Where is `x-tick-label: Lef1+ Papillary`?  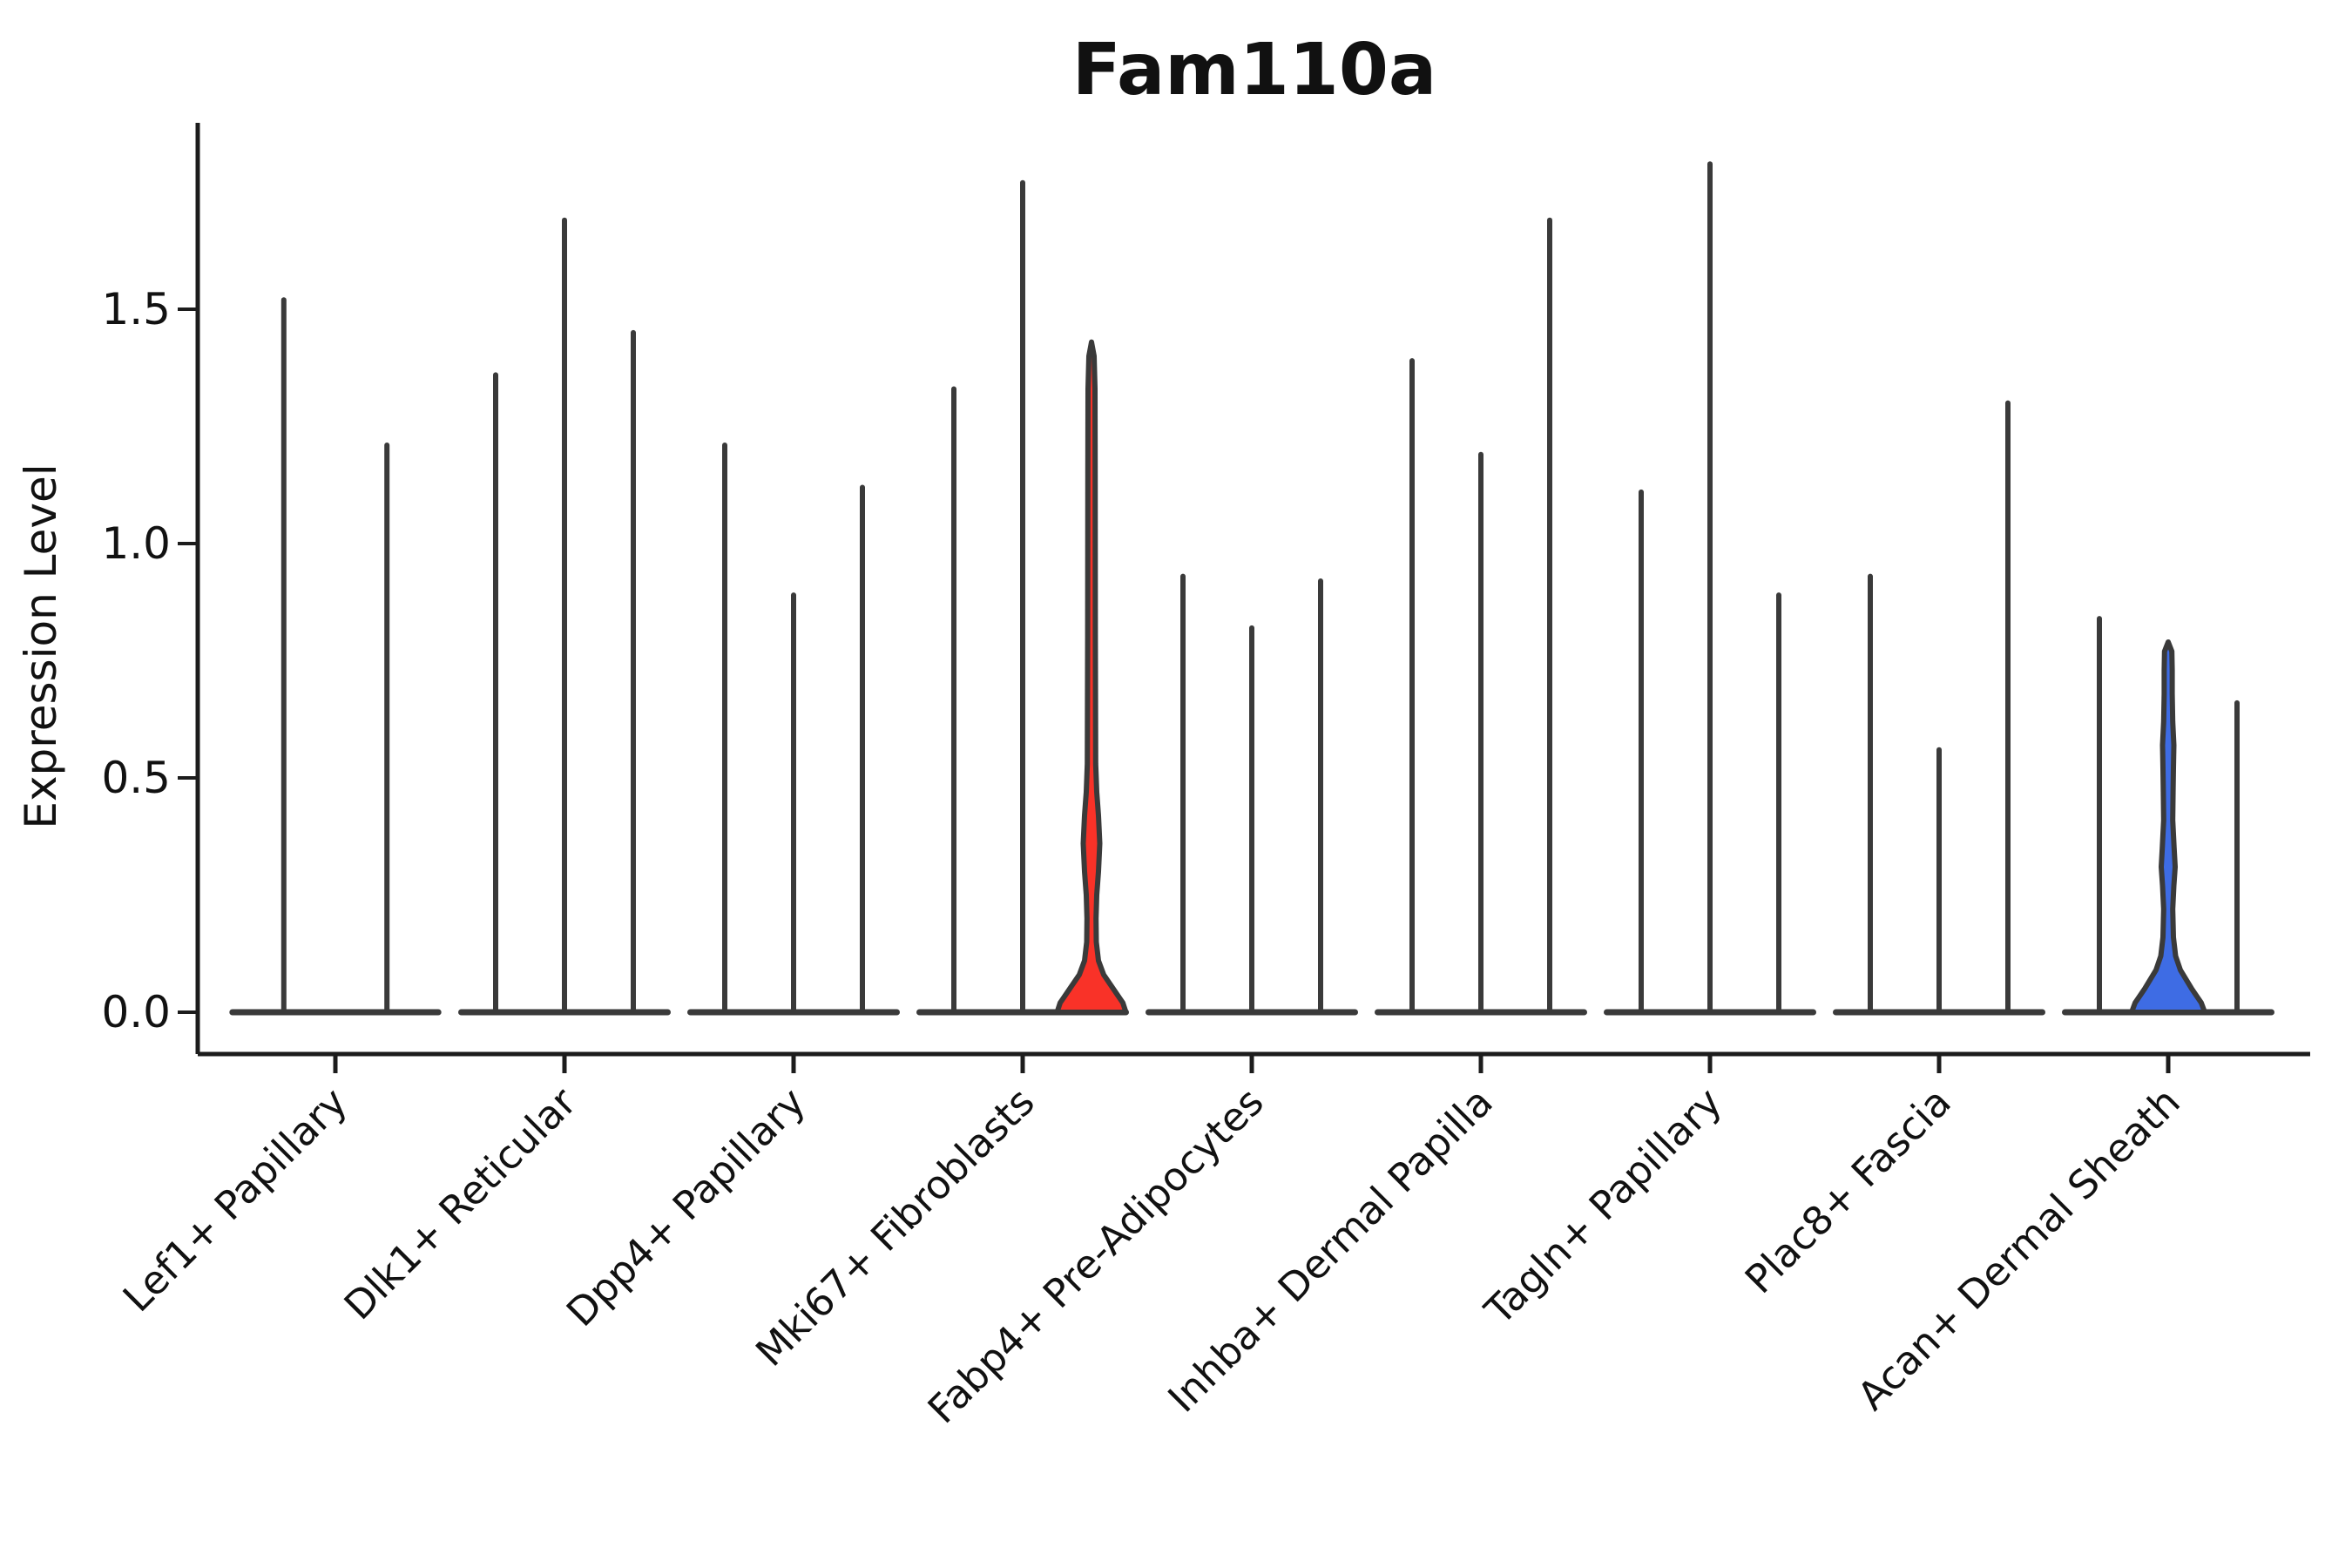 x-tick-label: Lef1+ Papillary is located at coordinates (235, 1199).